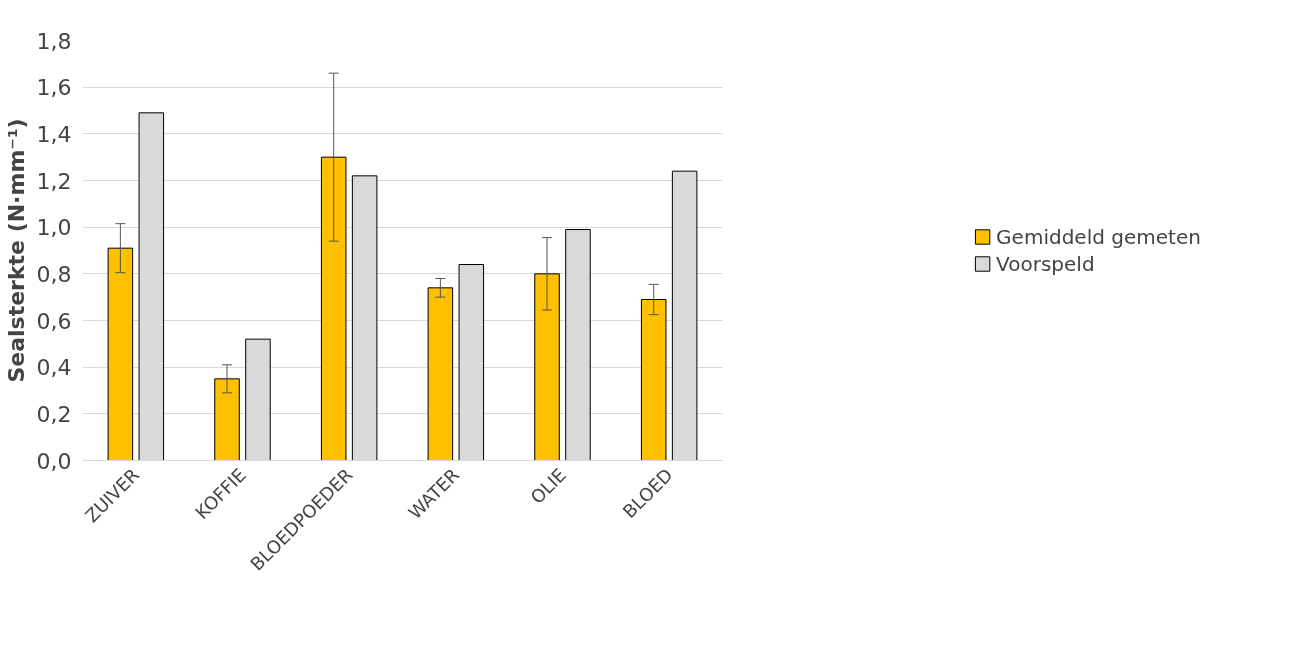 The width and height of the screenshot is (1312, 663). Describe the element at coordinates (1045, 263) in the screenshot. I see `legend-label: Voorspeld` at that location.